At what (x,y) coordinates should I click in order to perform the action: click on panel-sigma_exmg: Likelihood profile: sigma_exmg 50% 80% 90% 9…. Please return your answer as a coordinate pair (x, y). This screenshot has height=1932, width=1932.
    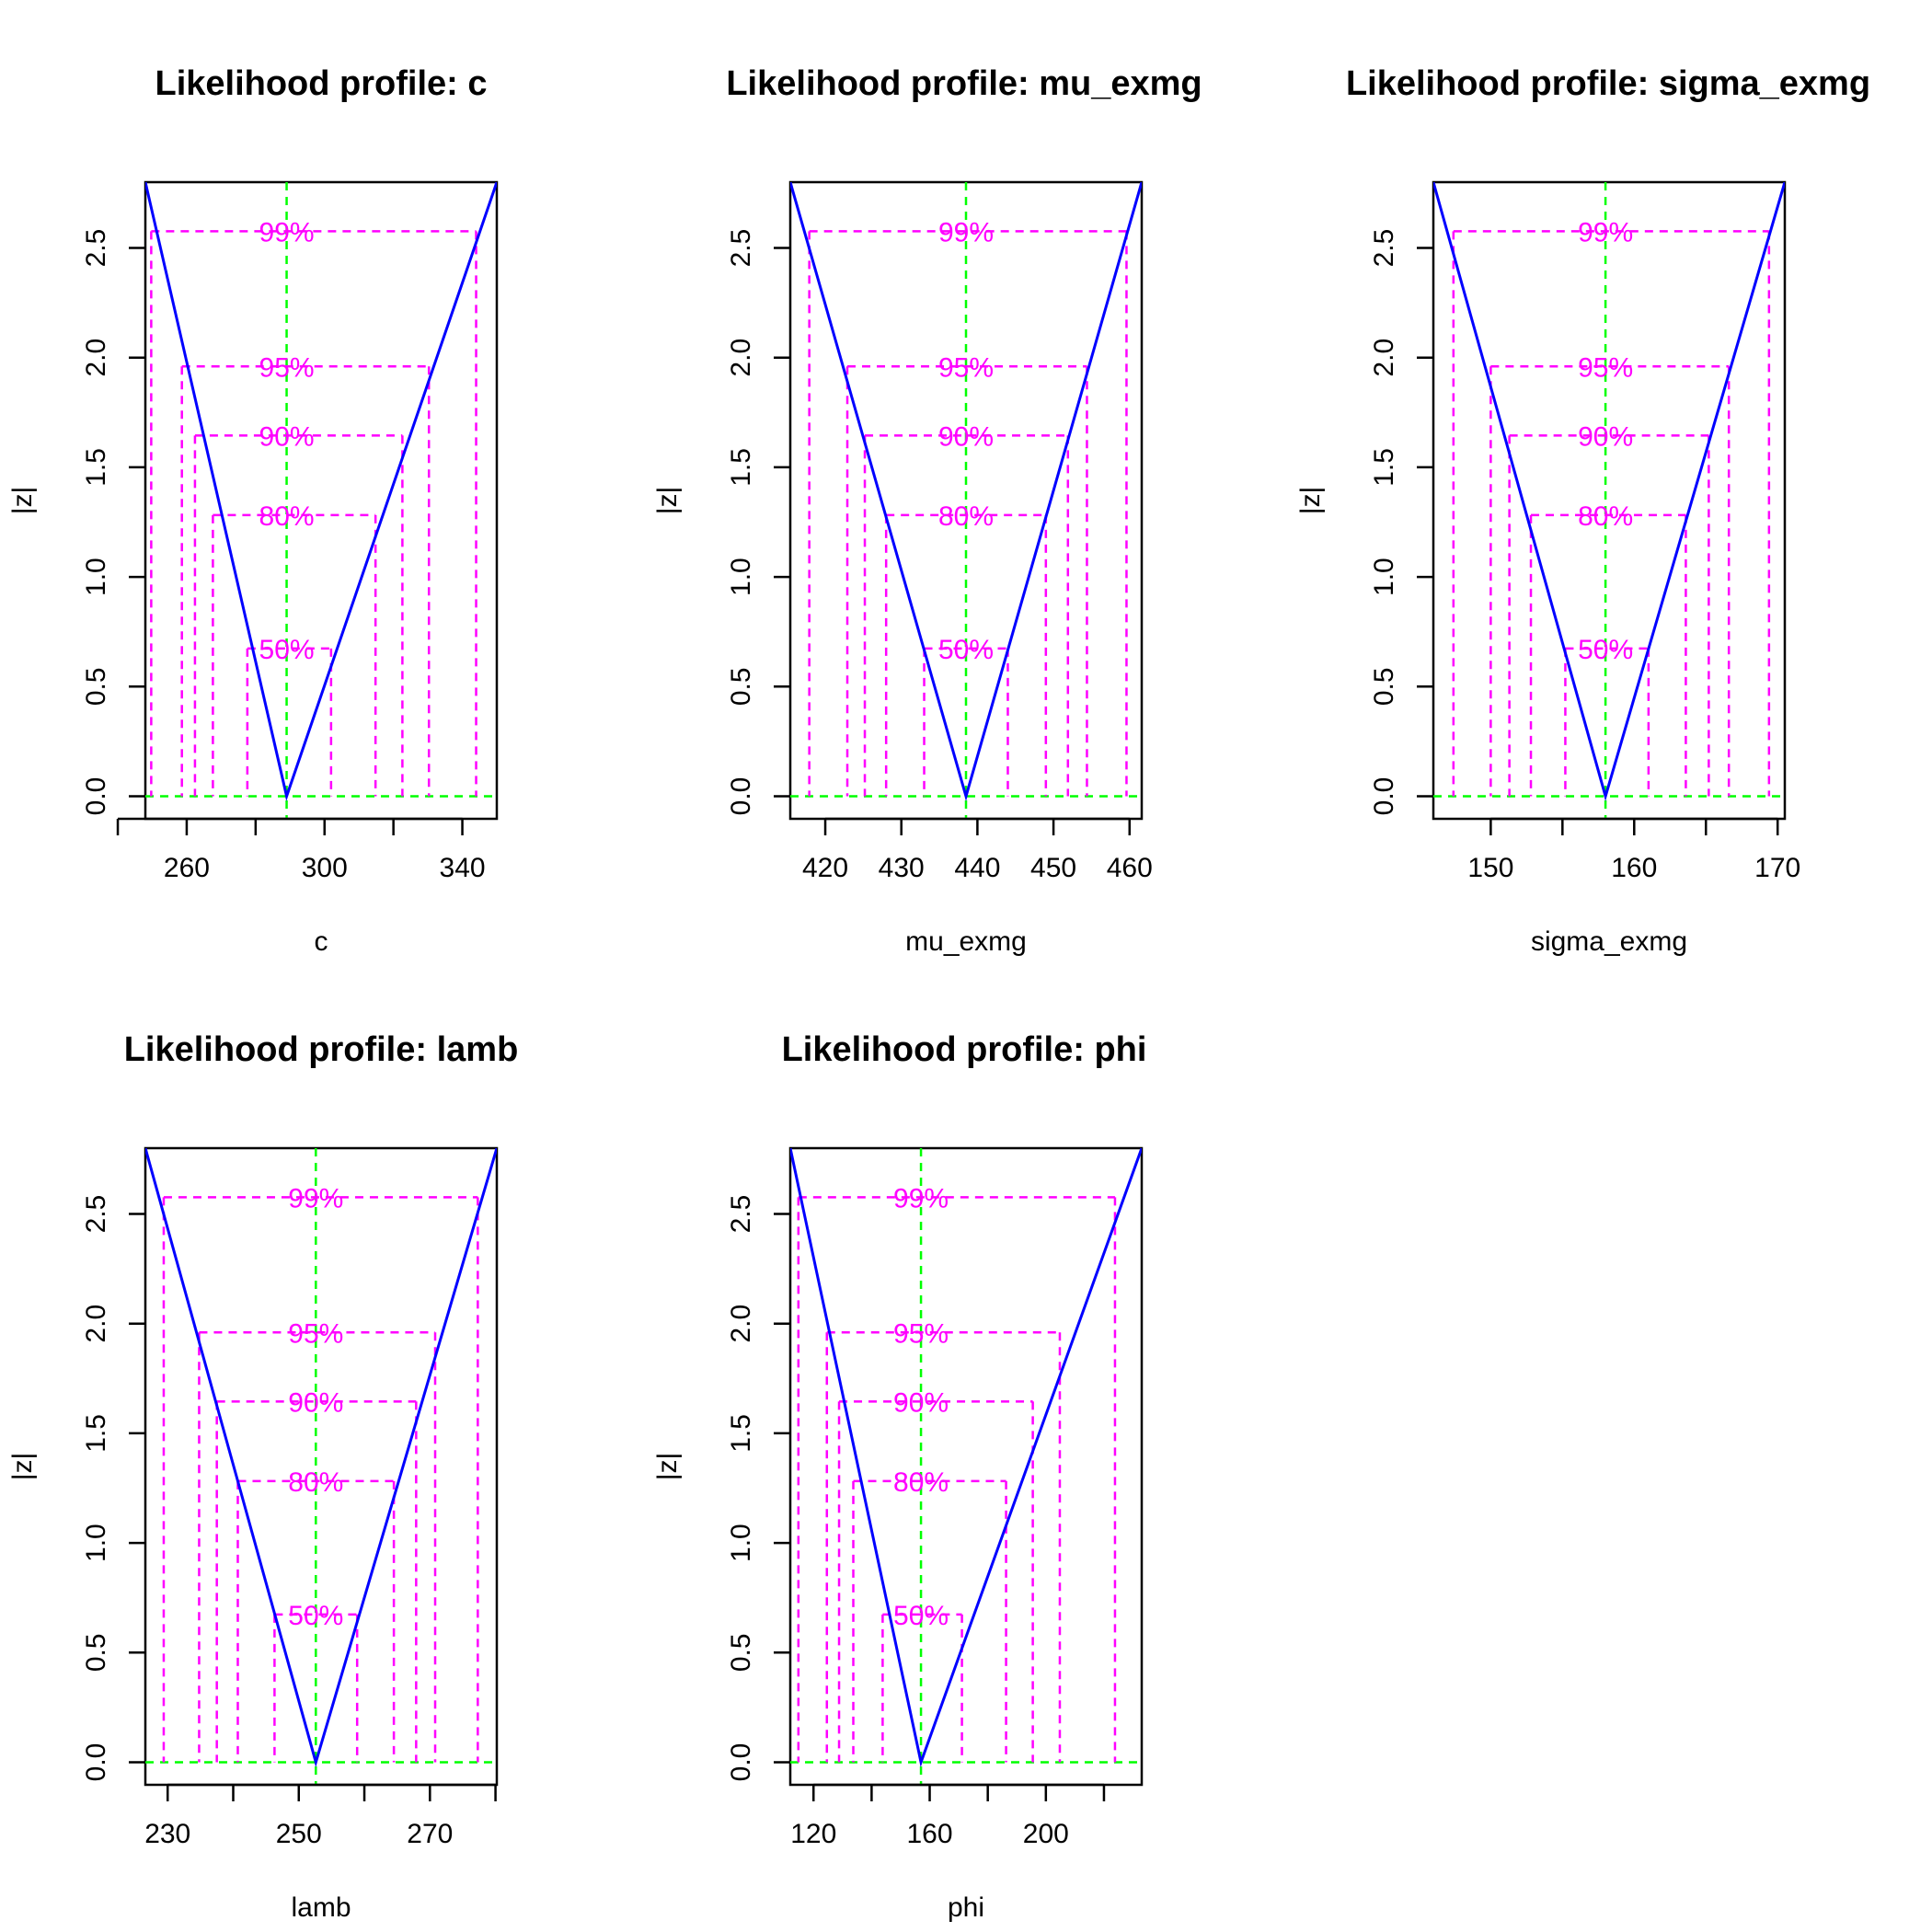
    Looking at the image, I should click on (1582, 510).